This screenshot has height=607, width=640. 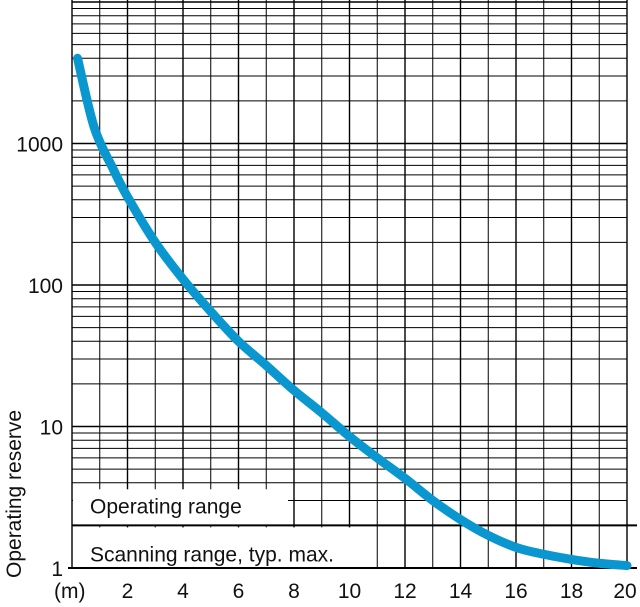 I want to click on operating-range-bg, so click(x=180, y=507).